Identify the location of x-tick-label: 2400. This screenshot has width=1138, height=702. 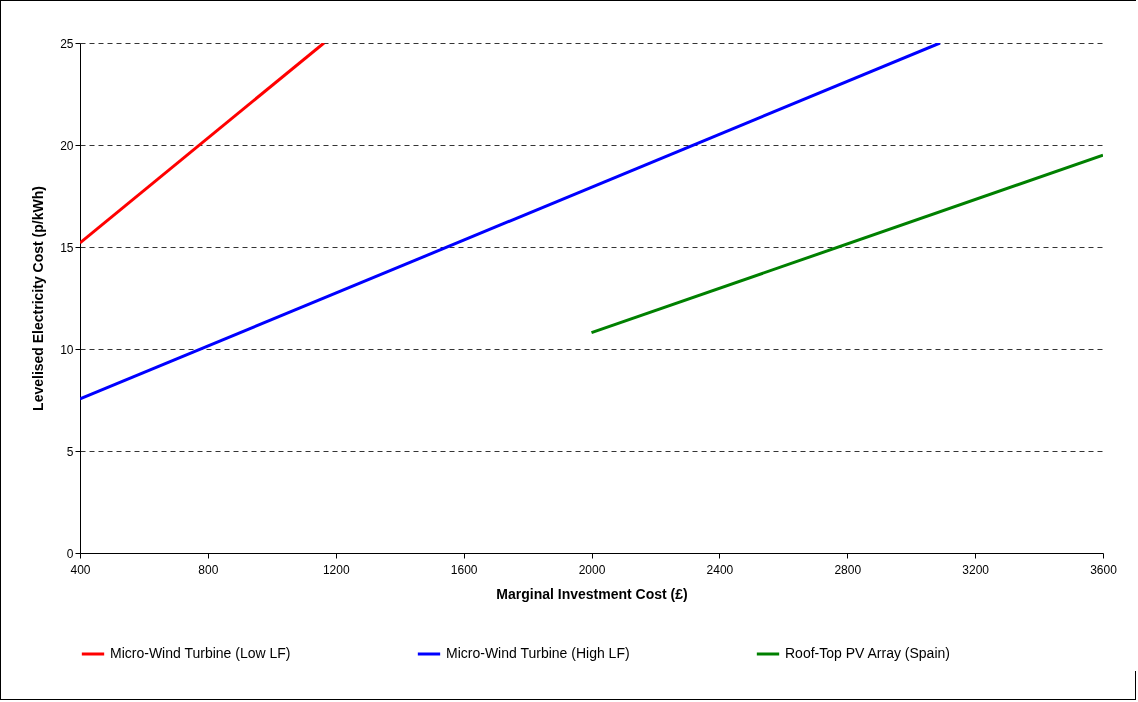
(720, 569).